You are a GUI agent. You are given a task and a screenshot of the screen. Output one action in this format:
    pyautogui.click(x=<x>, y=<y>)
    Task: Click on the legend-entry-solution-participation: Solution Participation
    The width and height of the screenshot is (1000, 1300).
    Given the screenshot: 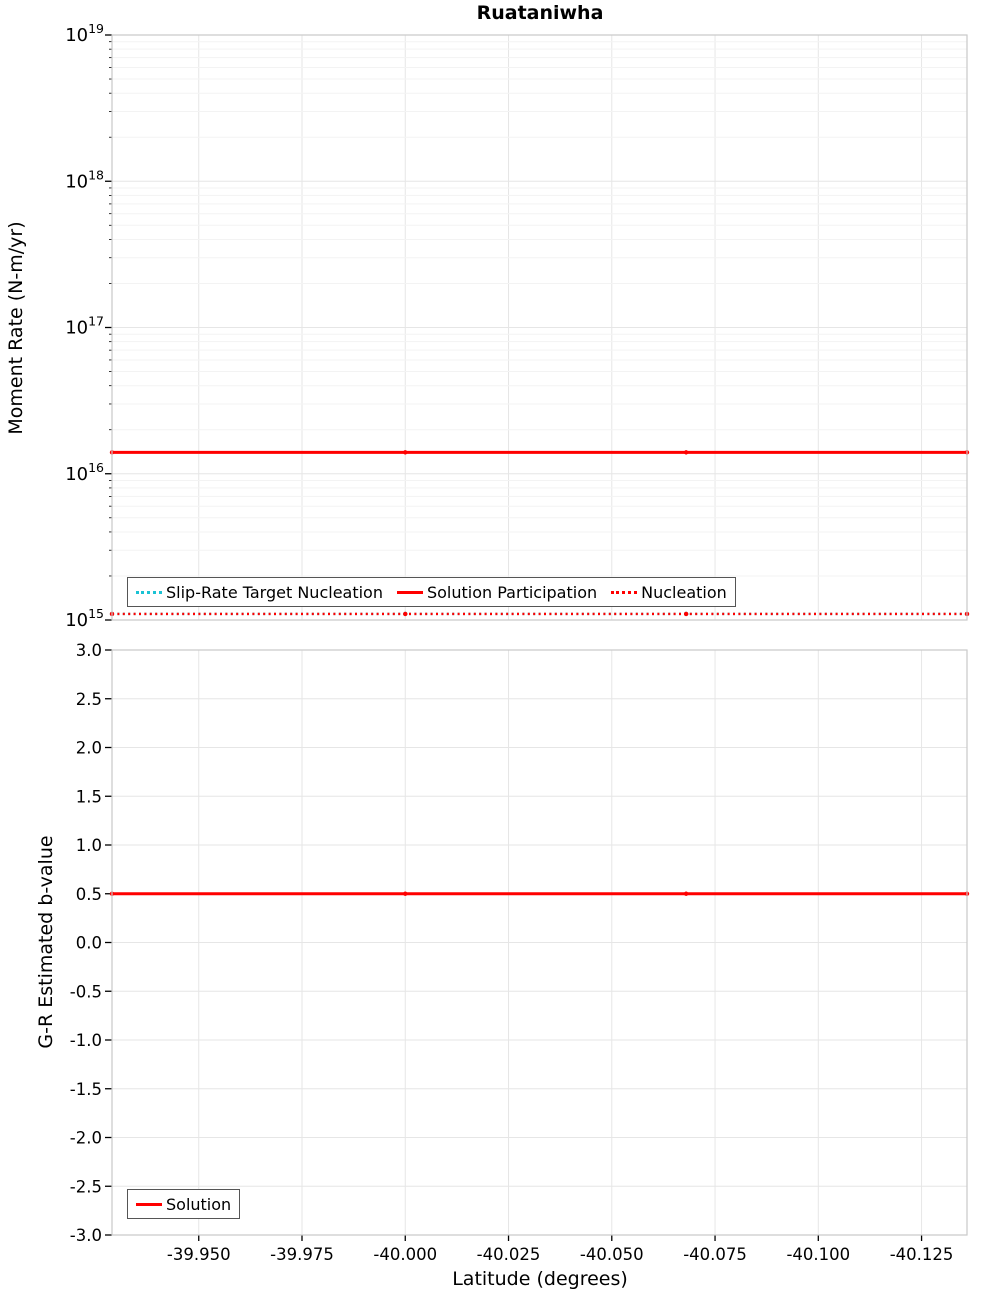 What is the action you would take?
    pyautogui.click(x=497, y=592)
    